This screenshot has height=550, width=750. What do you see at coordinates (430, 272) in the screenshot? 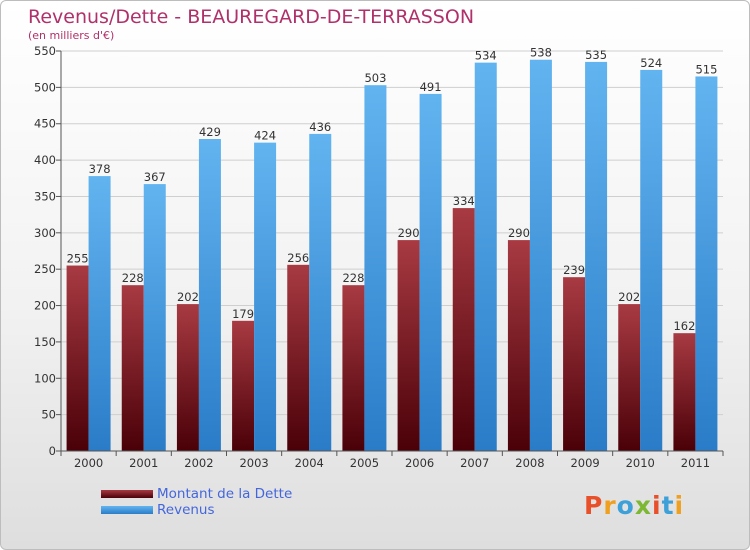
I see `bar-revenus-2006` at bounding box center [430, 272].